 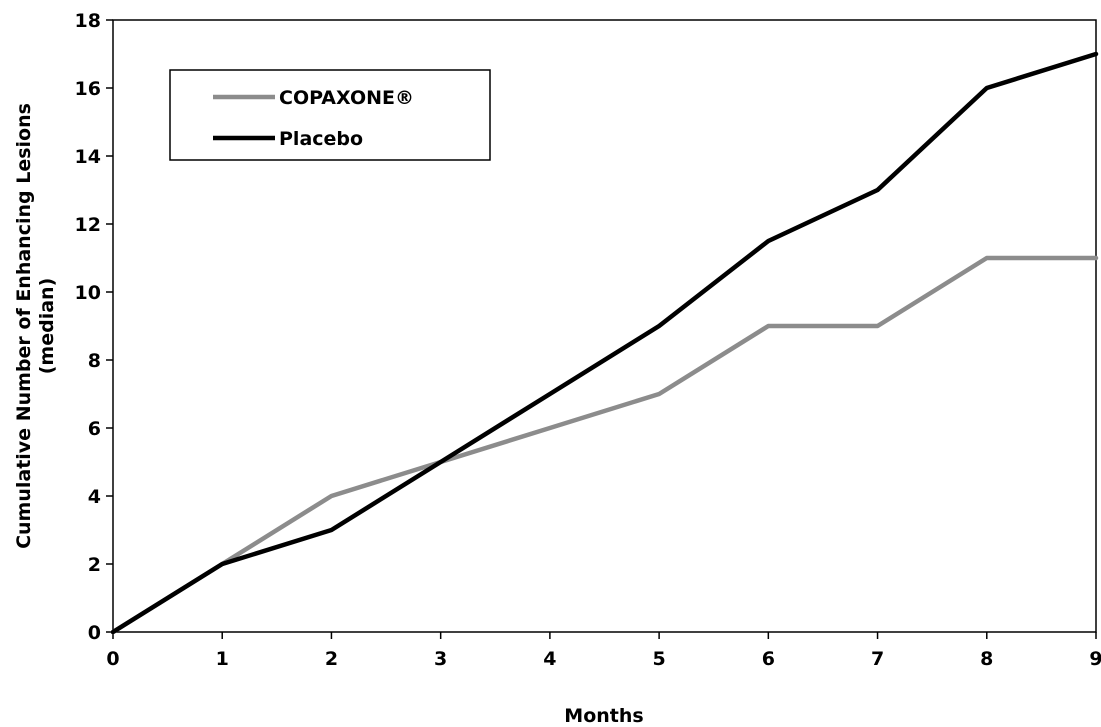 I want to click on y-axis: 0 2 4 6 8 10 12 14 16 18, so click(x=94, y=327).